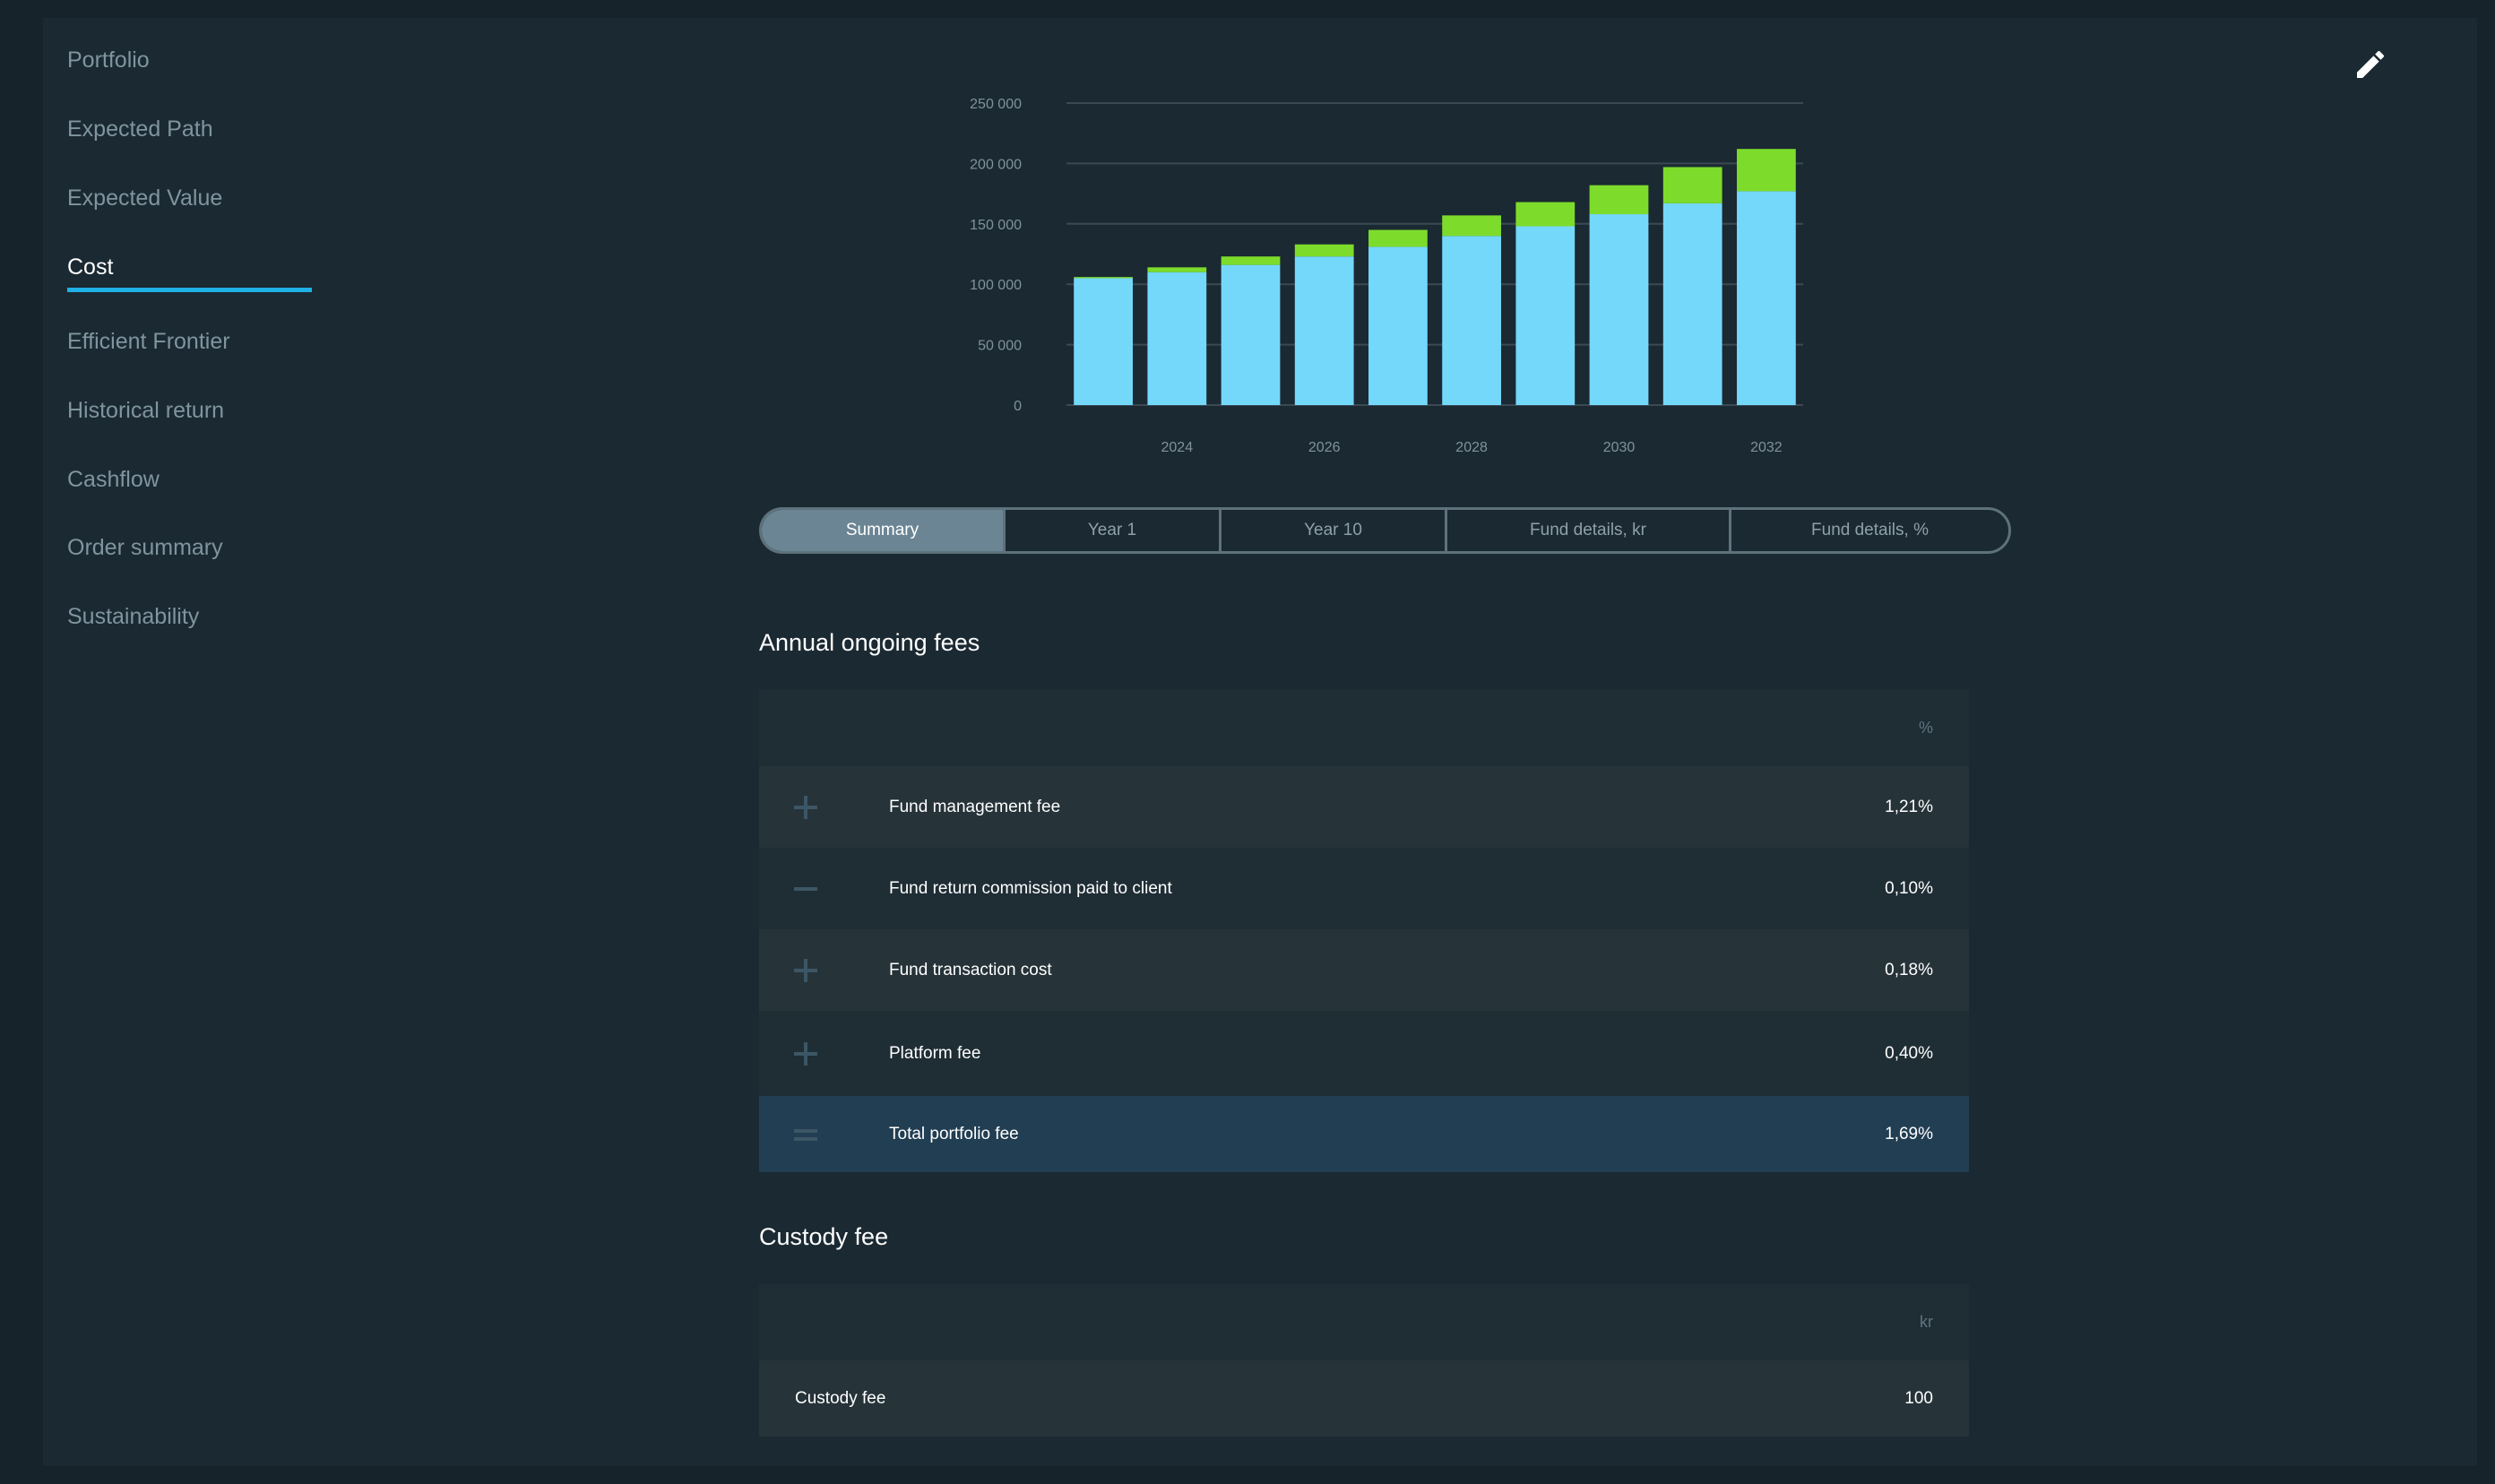 Image resolution: width=2495 pixels, height=1484 pixels. Describe the element at coordinates (1619, 309) in the screenshot. I see `bar-segment-series-0-2030` at that location.